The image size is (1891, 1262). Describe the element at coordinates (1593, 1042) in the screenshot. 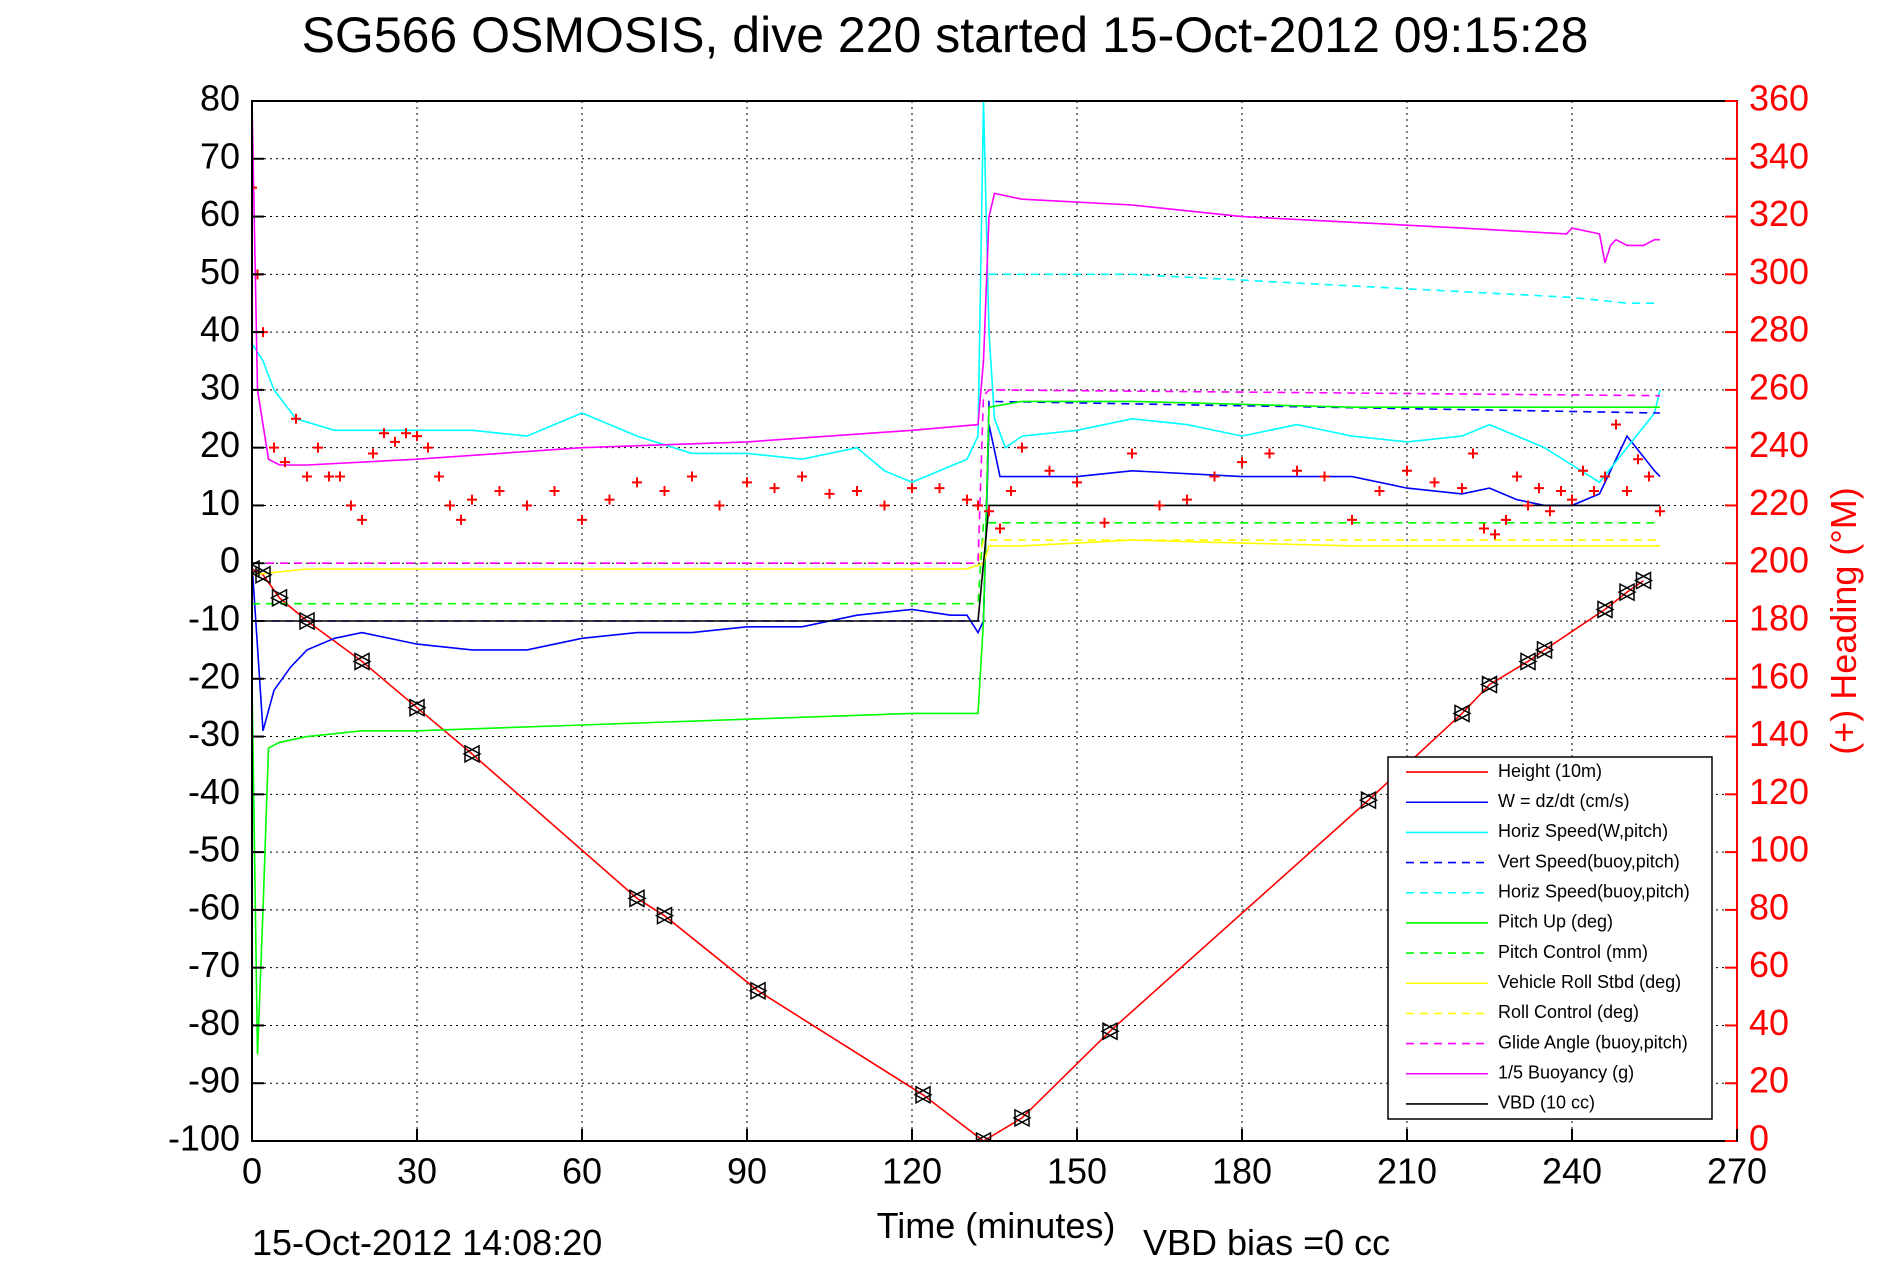

I see `legend-label: Glide Angle (buoy,pitch)` at that location.